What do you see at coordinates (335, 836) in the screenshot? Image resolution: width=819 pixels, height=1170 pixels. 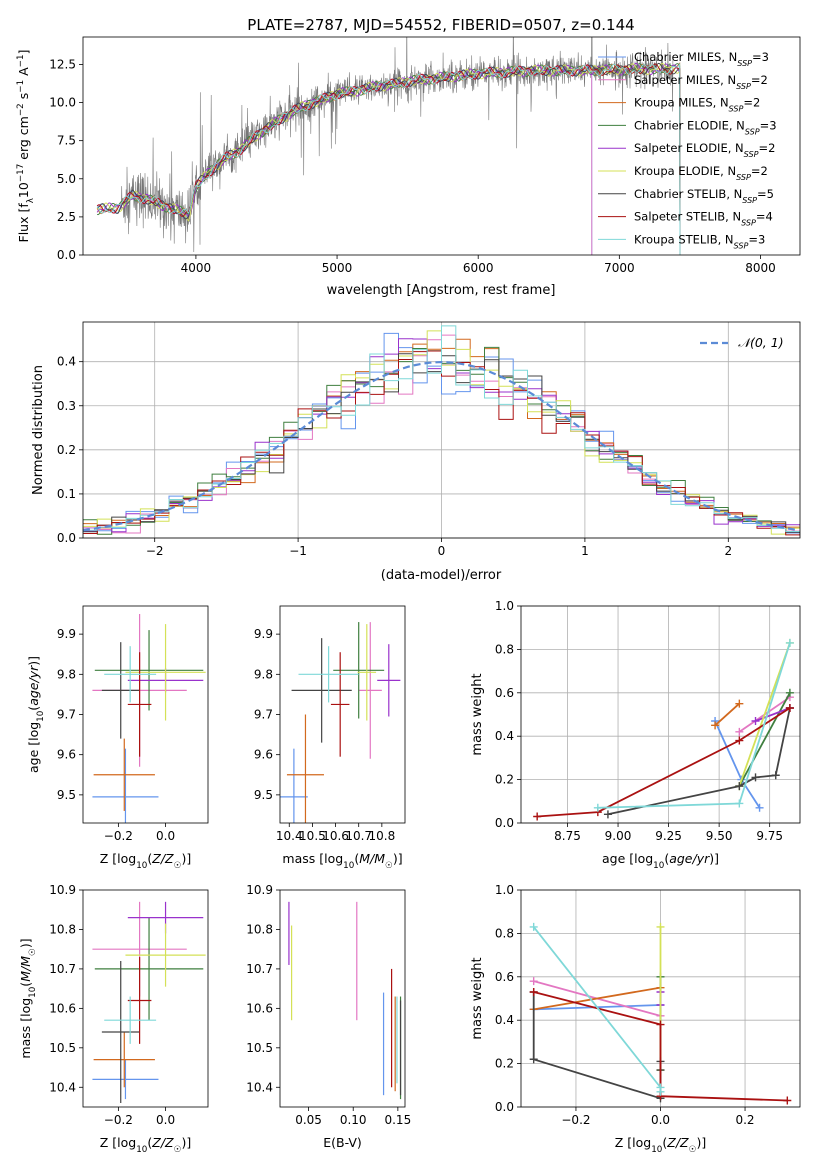 I see `x-tick-label: 10.6` at bounding box center [335, 836].